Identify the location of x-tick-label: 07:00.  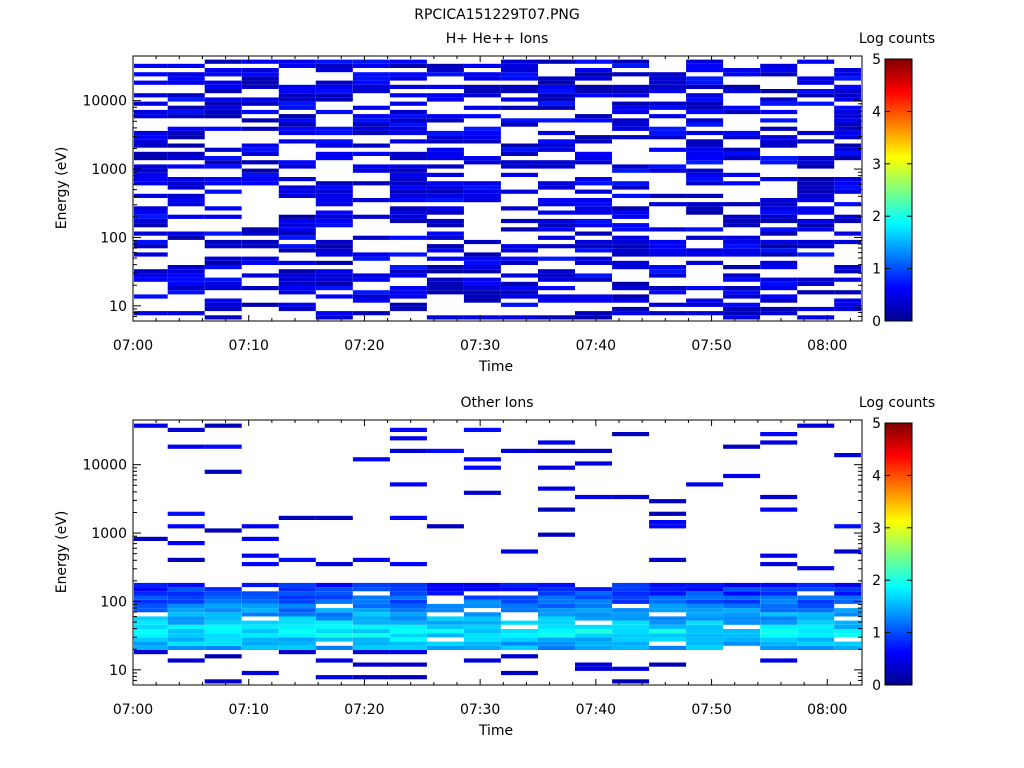
(133, 710).